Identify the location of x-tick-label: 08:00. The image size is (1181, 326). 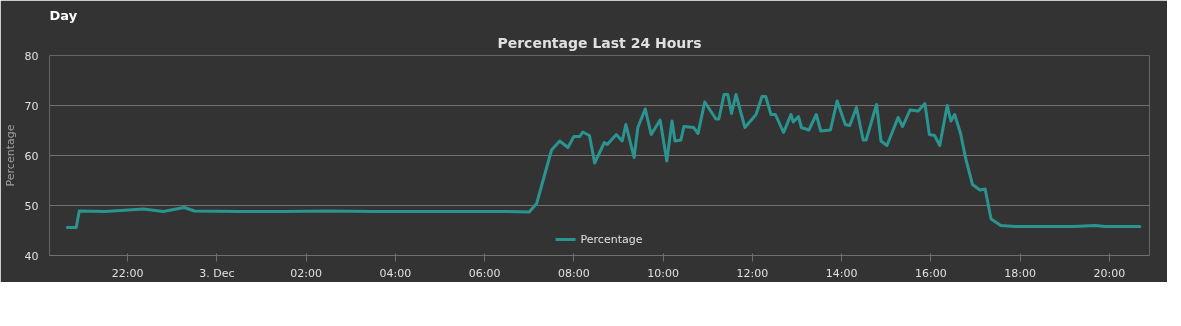
(573, 273).